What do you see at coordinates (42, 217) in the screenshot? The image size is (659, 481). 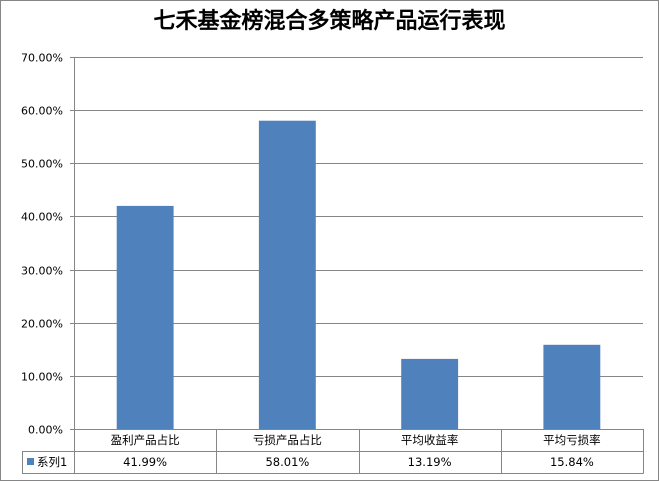 I see `y-tick-label-4: 40.00%` at bounding box center [42, 217].